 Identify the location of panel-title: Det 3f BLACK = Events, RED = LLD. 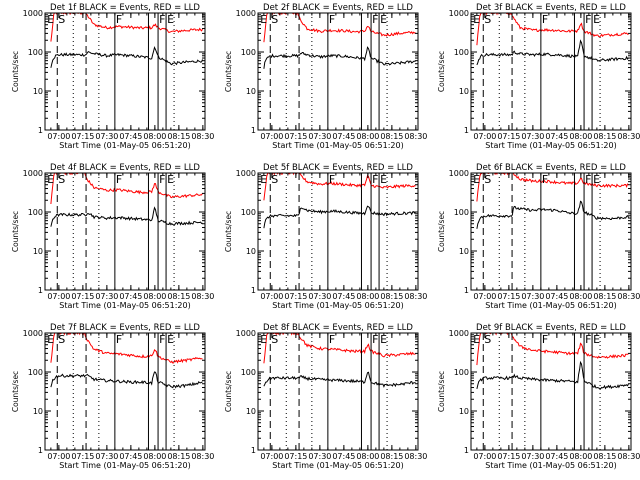
(551, 8).